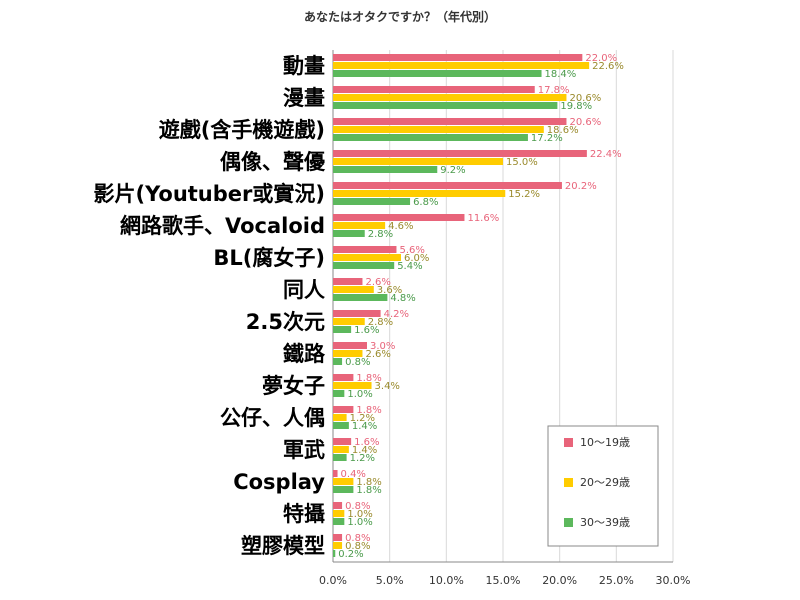  What do you see at coordinates (547, 138) in the screenshot?
I see `data-label: 17.2%` at bounding box center [547, 138].